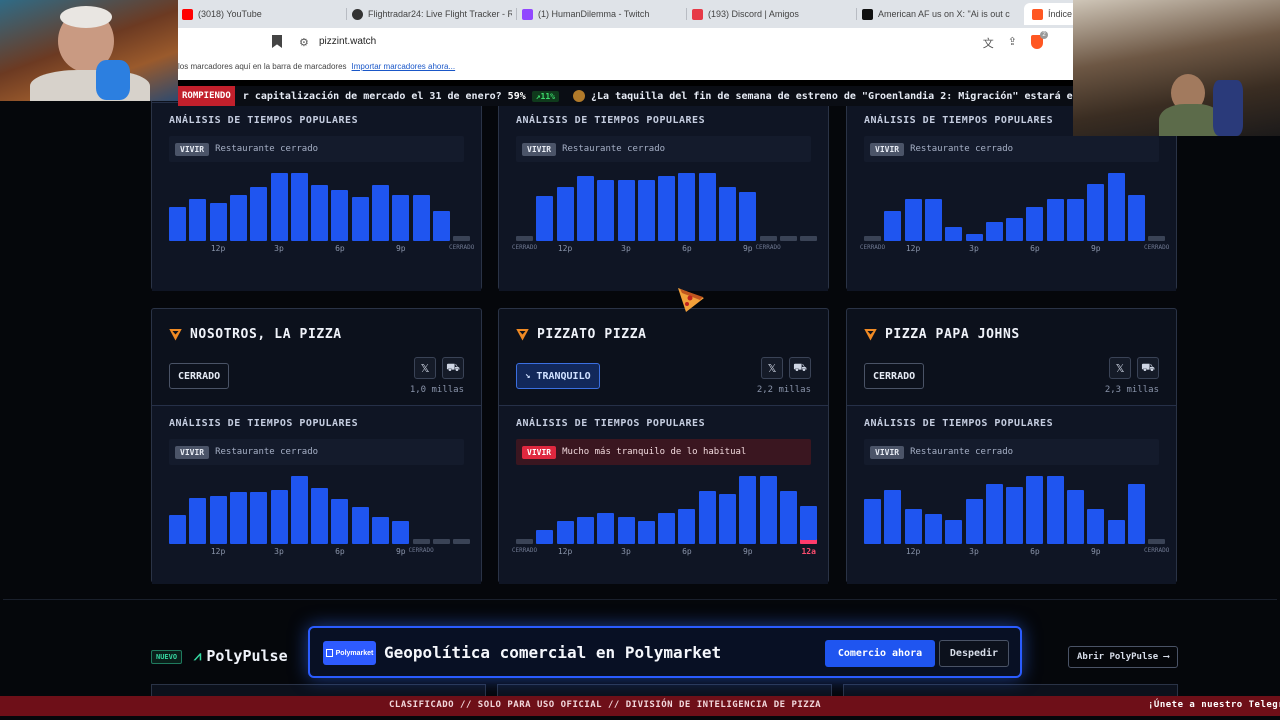  I want to click on url-field: pizzint.watch, so click(348, 41).